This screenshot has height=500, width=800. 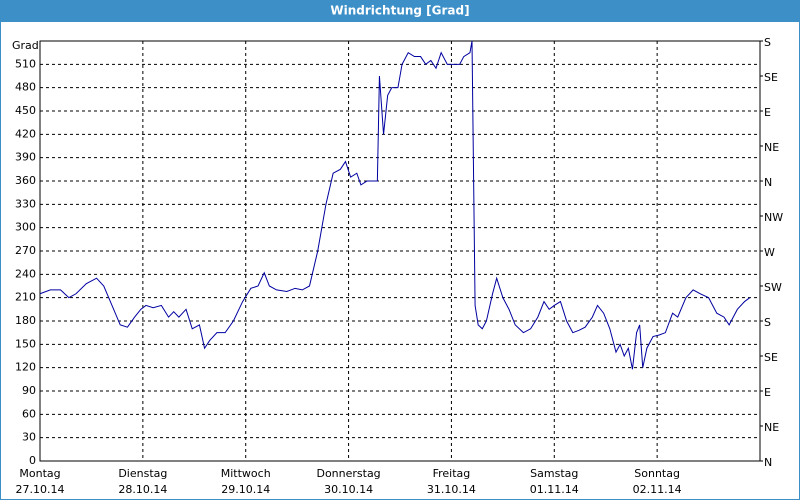 I want to click on y-tick-label: 450, so click(x=25, y=110).